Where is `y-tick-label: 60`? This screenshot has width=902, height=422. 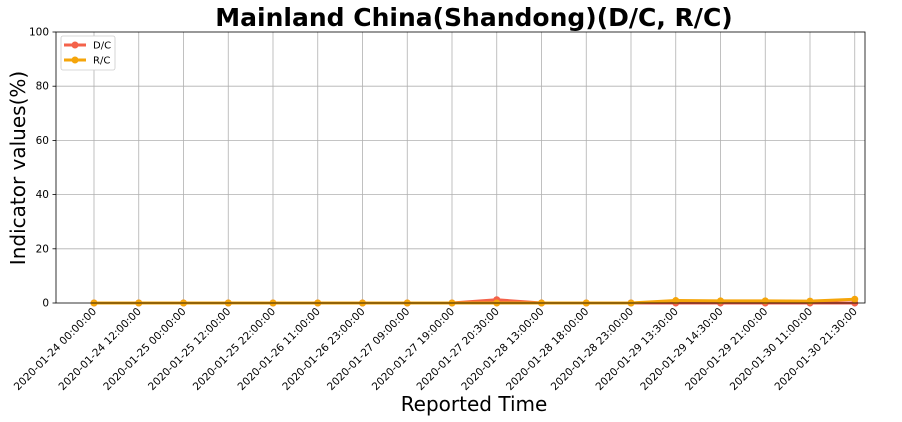
y-tick-label: 60 is located at coordinates (42, 141).